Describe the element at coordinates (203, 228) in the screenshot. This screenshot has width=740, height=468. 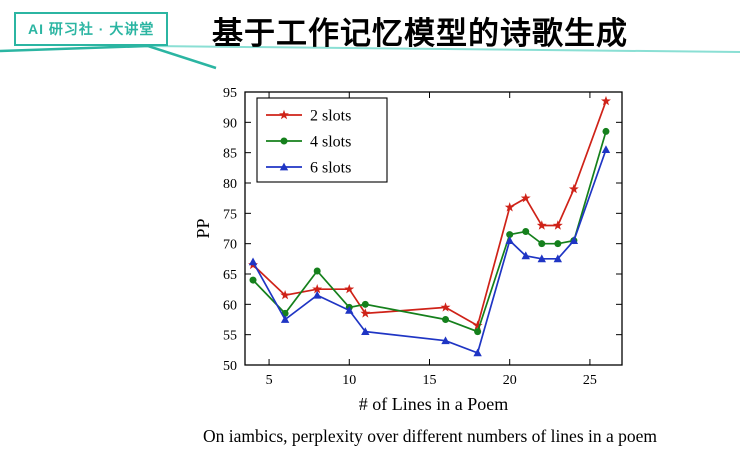
I see `svg-text: PP` at that location.